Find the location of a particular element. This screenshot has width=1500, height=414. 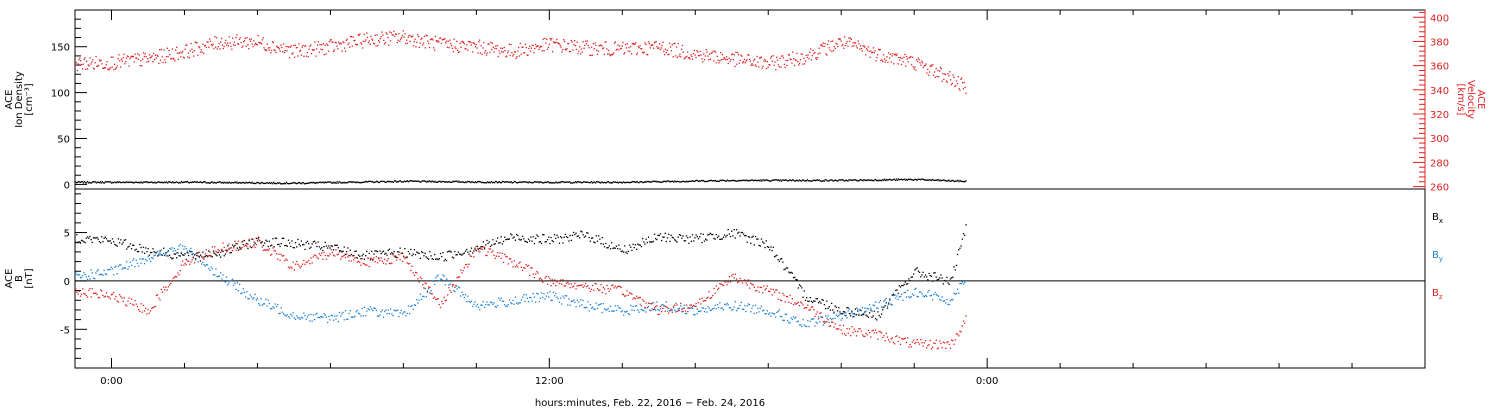

y-axis-label-bottom: [nT] is located at coordinates (29, 278).